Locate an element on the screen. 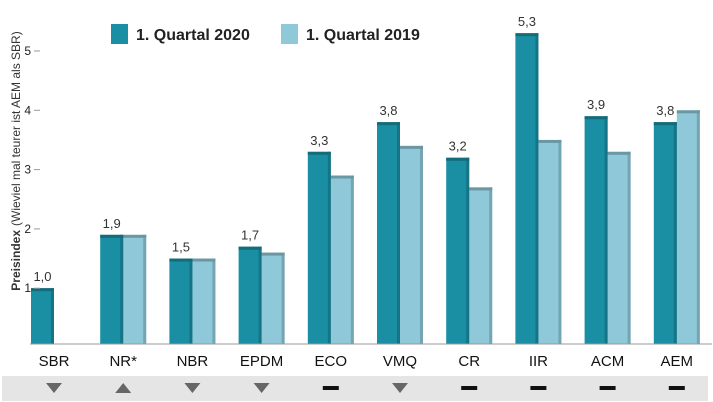 This screenshot has height=402, width=713. bar-2019-AEM is located at coordinates (688, 227).